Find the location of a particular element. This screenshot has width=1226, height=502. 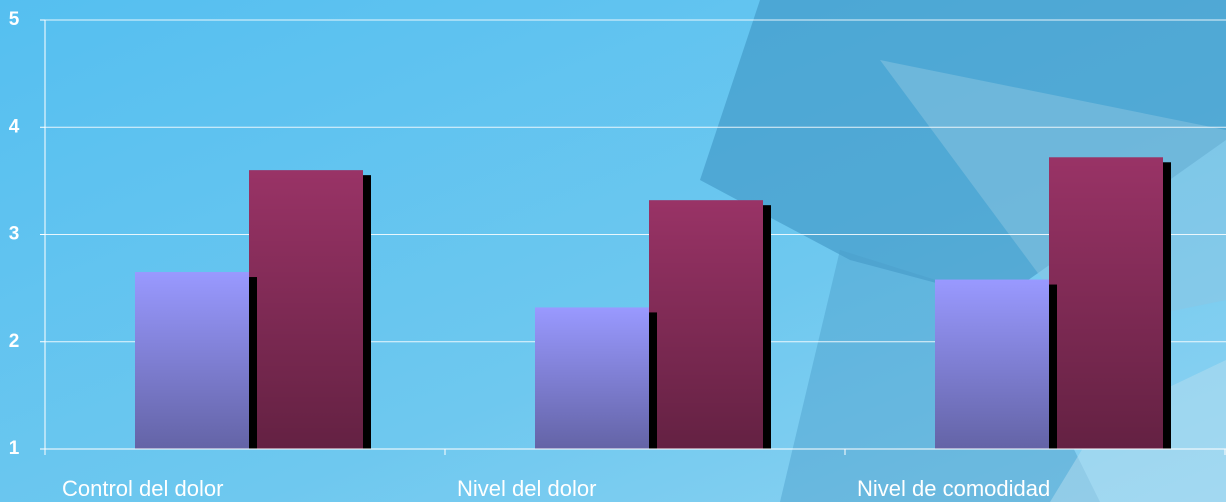

y-tick-label: 2 is located at coordinates (14, 341).